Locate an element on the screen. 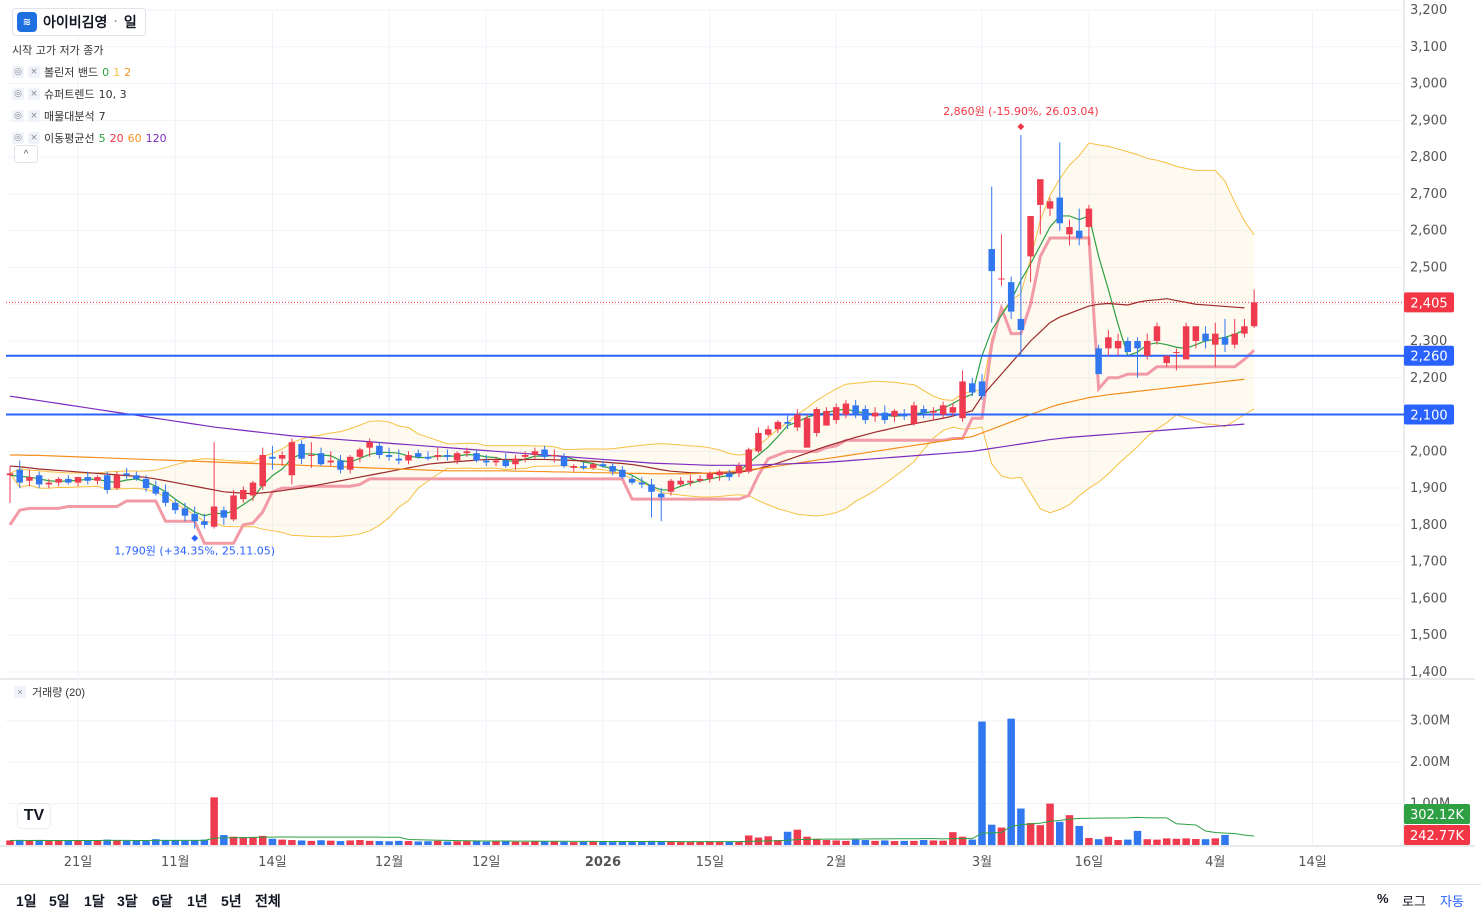 This screenshot has width=1481, height=922. auto-toggle: 자동 is located at coordinates (1452, 901).